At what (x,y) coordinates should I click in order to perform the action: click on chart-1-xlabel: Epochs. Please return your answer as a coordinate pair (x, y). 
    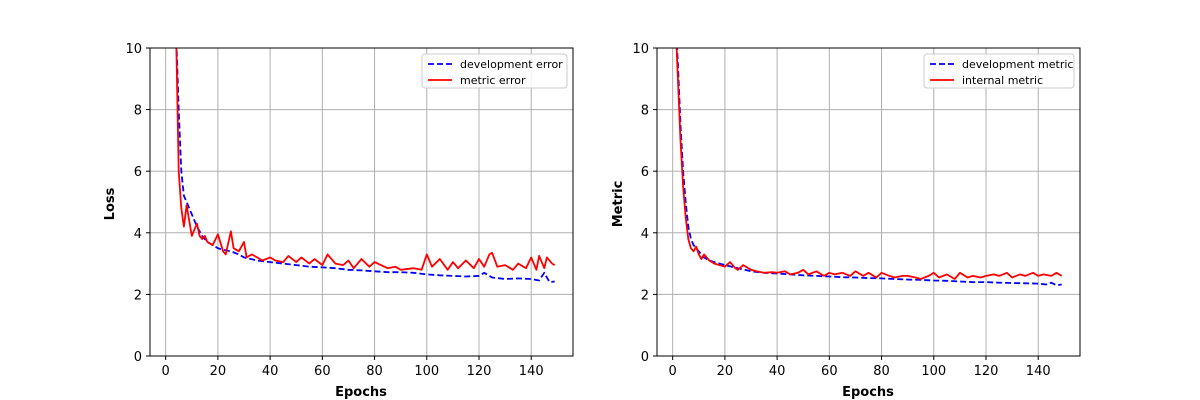
    Looking at the image, I should click on (868, 392).